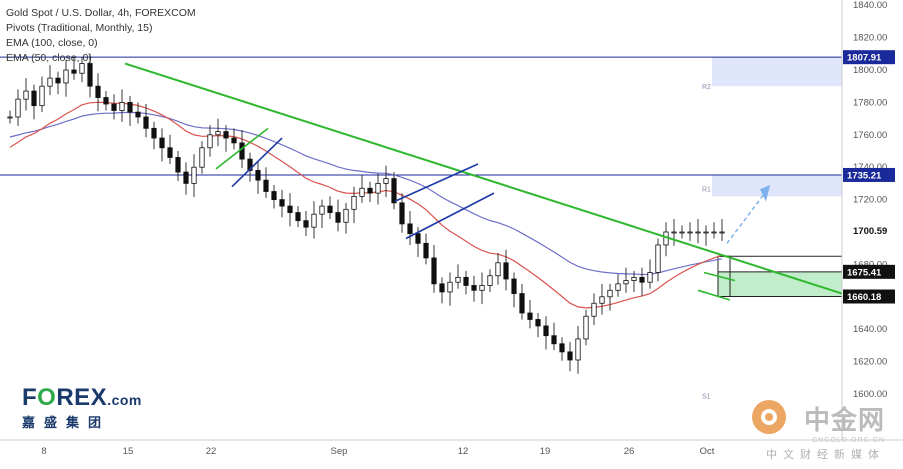 Image resolution: width=903 pixels, height=469 pixels. I want to click on pivot-label-r1: R1, so click(706, 189).